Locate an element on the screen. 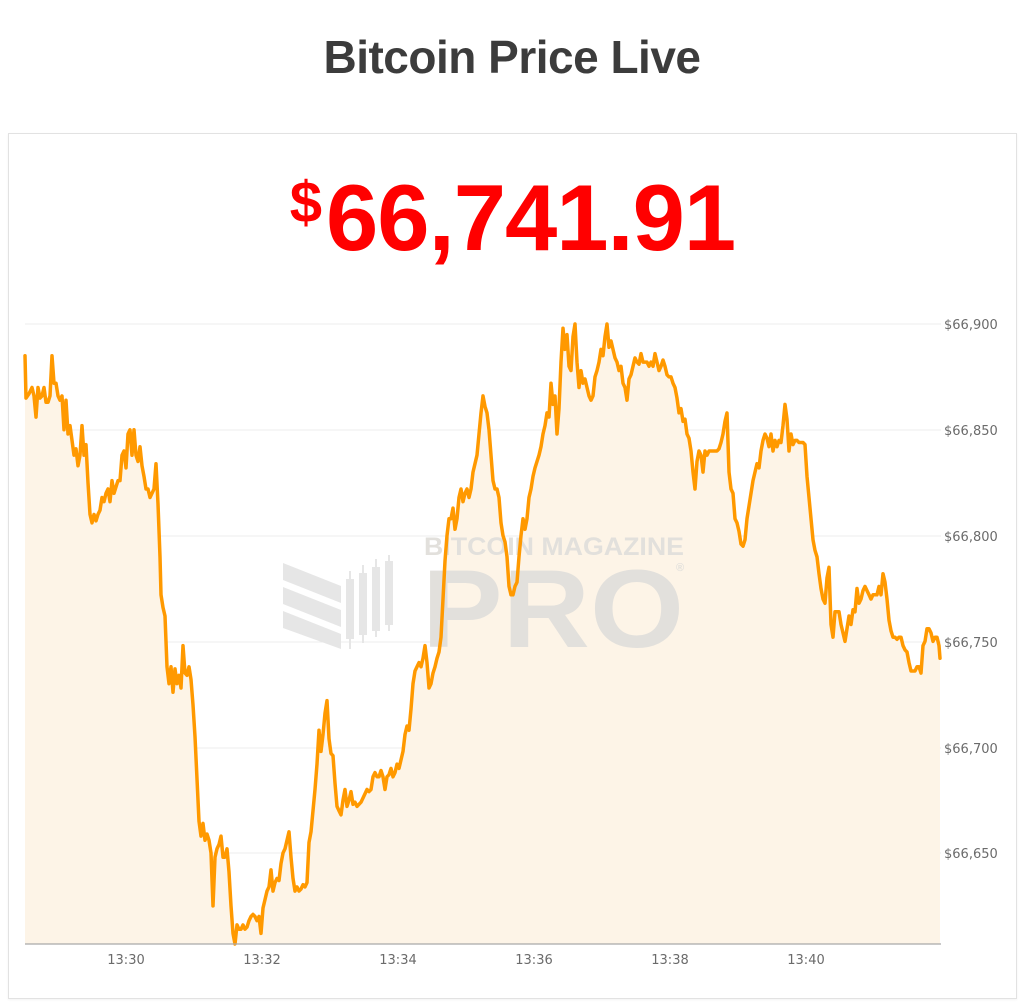 This screenshot has width=1024, height=1008. watermark-line2: PRO is located at coordinates (553, 609).